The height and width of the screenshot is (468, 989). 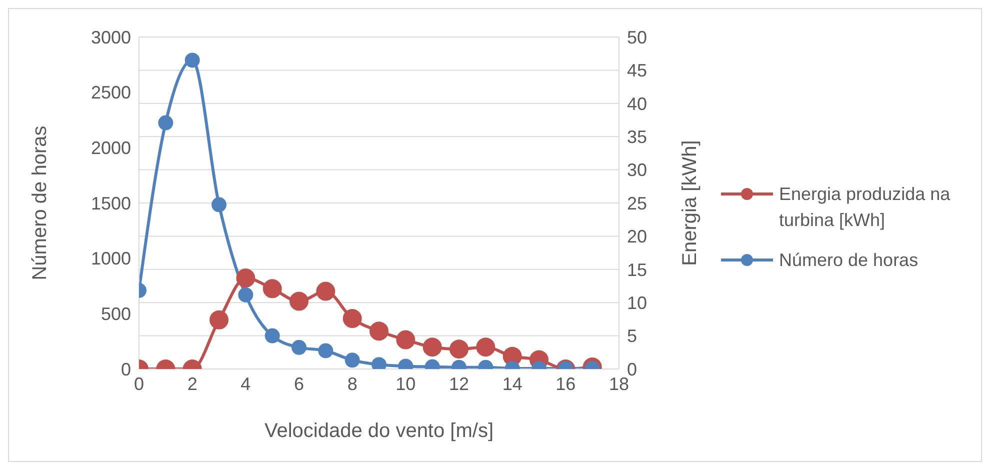 I want to click on y2-tick-label: 0, so click(x=632, y=369).